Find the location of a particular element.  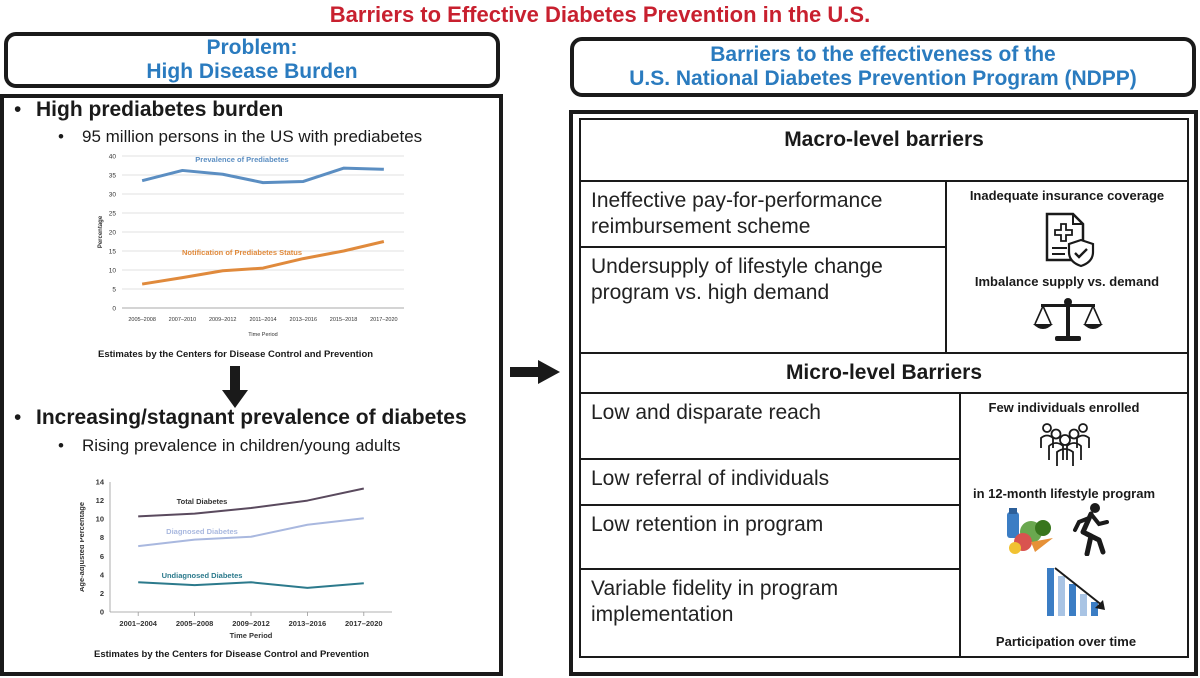

micro-item-1-cell: Low and disparate reach is located at coordinates (770, 426).